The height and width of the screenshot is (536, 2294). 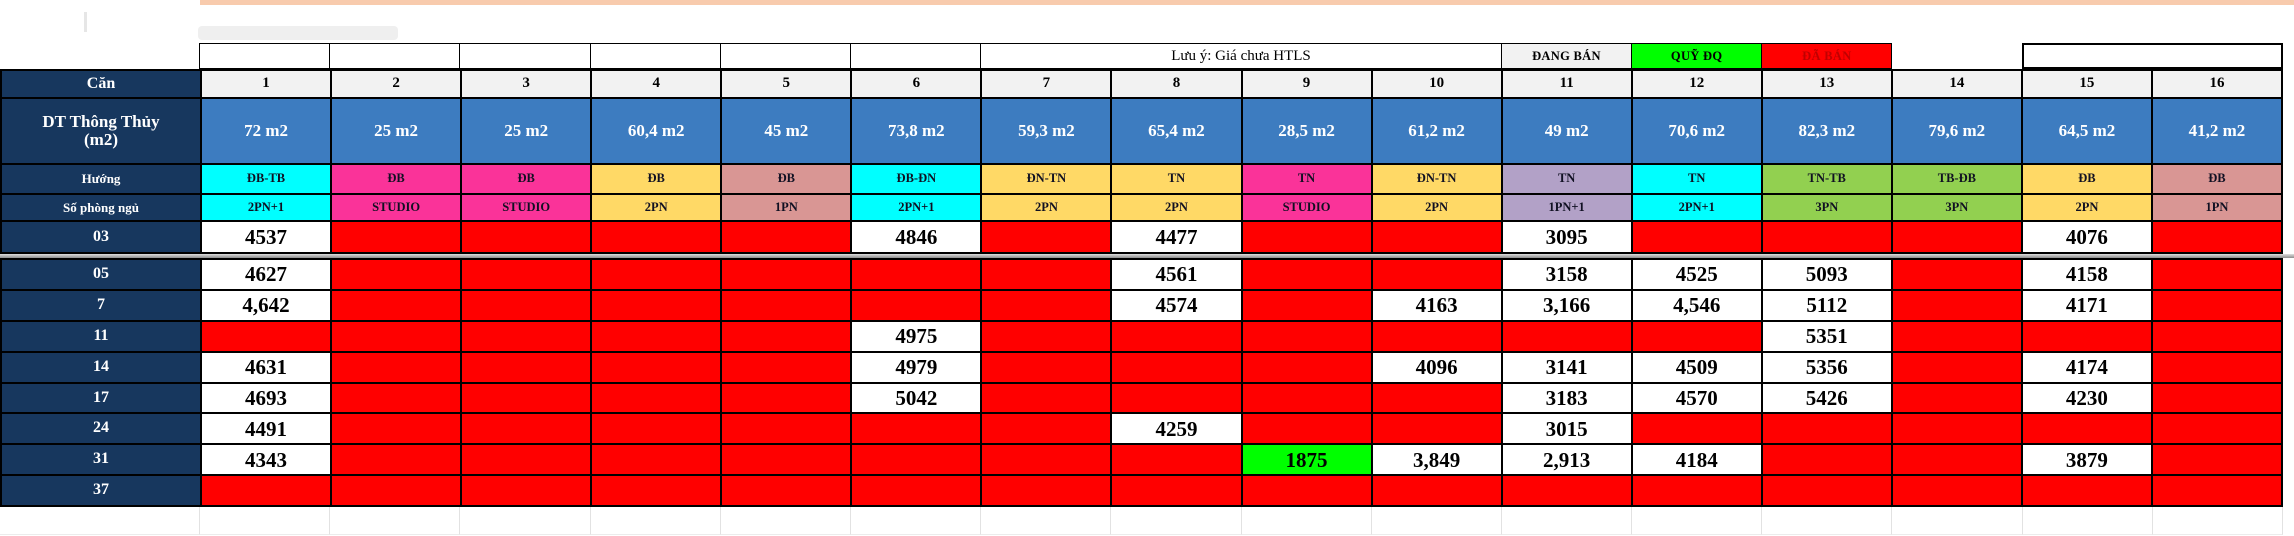 What do you see at coordinates (1696, 460) in the screenshot?
I see `price-cell-31-12: 4184` at bounding box center [1696, 460].